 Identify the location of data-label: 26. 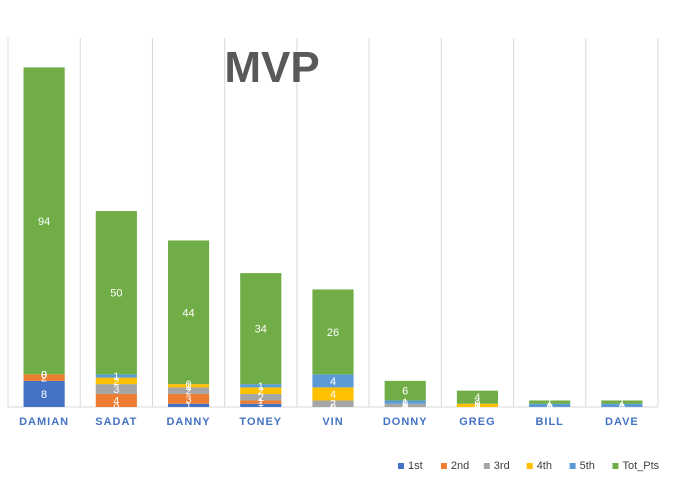
(333, 333).